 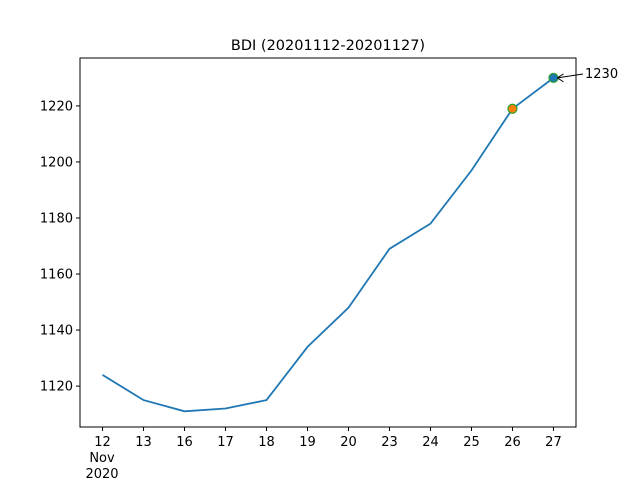 What do you see at coordinates (56, 387) in the screenshot?
I see `y-tick-label: 1120` at bounding box center [56, 387].